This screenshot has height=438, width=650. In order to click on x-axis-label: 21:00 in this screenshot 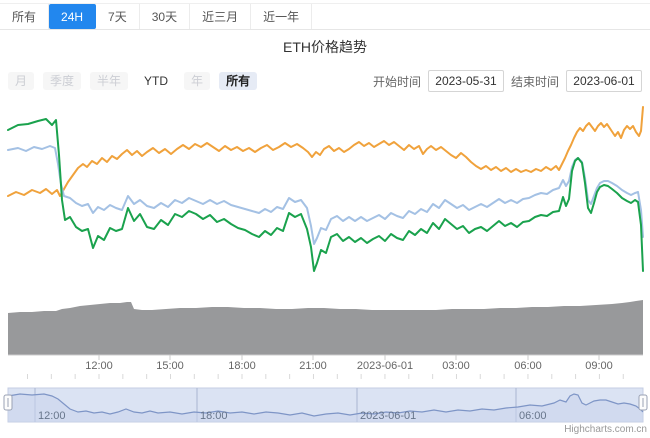, I will do `click(313, 366)`.